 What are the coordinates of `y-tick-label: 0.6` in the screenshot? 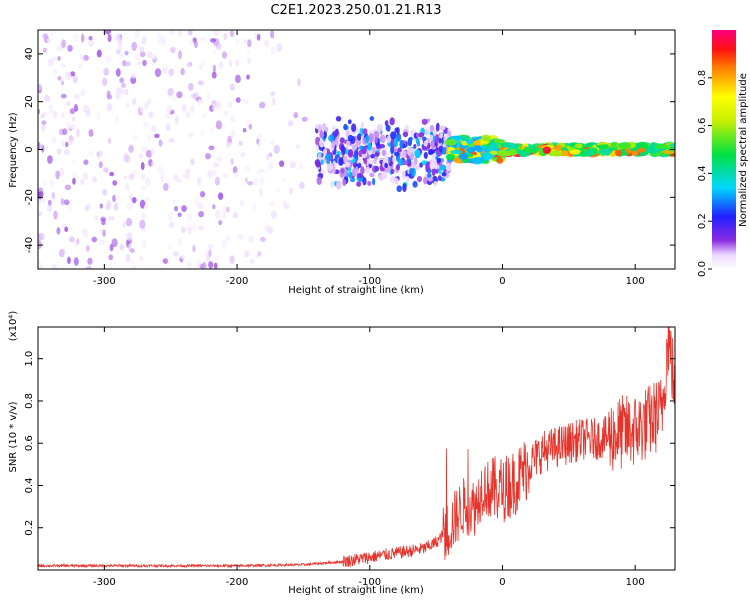 It's located at (29, 443).